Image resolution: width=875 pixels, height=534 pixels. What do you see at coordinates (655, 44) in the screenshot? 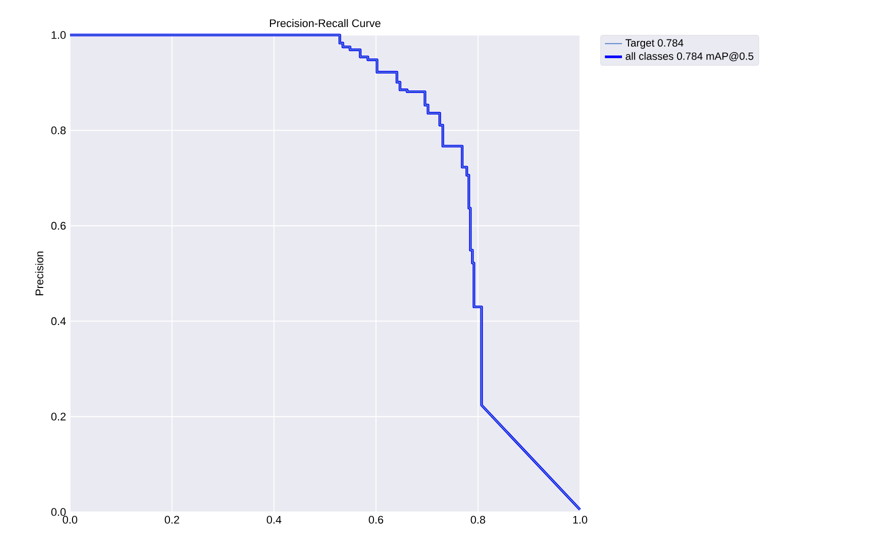
I see `legend-label: Target 0.784` at bounding box center [655, 44].